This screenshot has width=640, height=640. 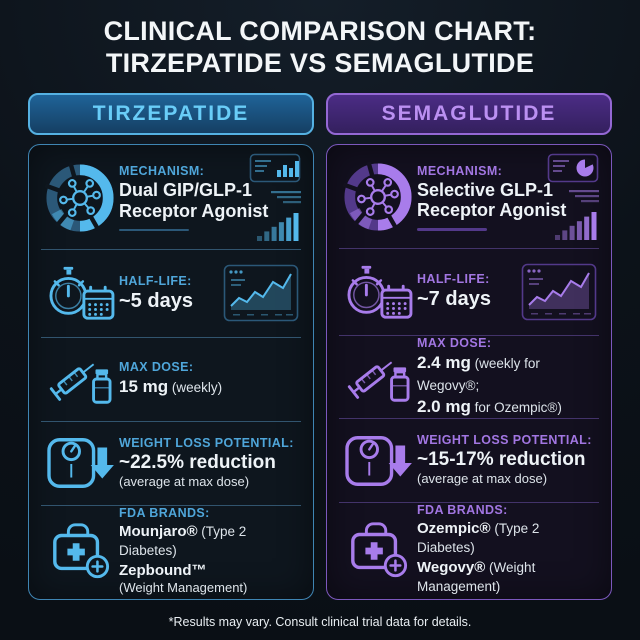 I want to click on fda-line2-bold: Zepbound™, so click(x=163, y=570).